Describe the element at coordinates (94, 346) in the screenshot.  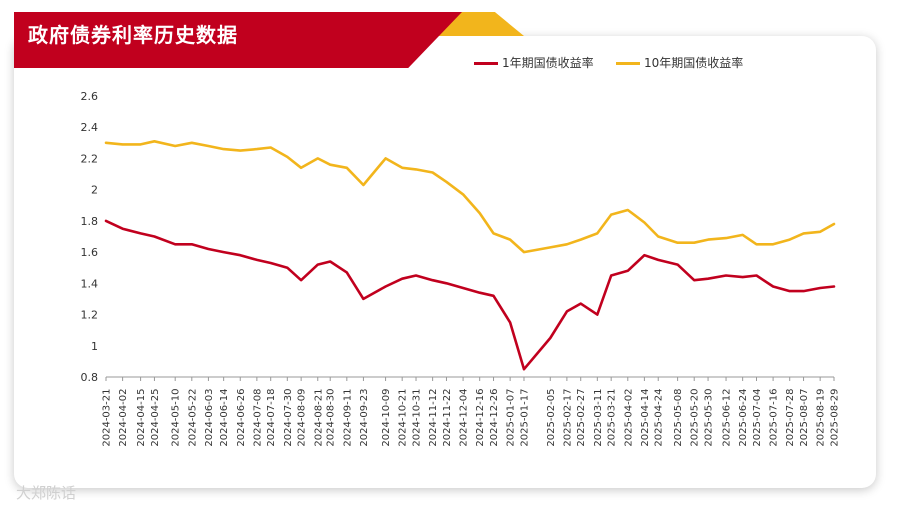
I see `y-tick-label: 1` at that location.